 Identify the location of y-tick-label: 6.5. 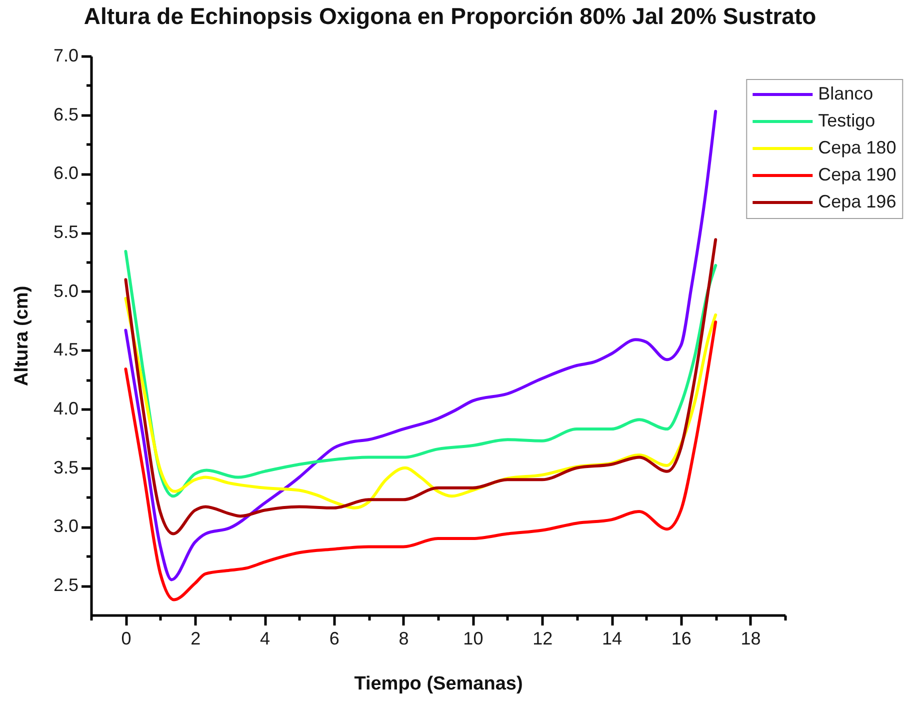
(65, 114).